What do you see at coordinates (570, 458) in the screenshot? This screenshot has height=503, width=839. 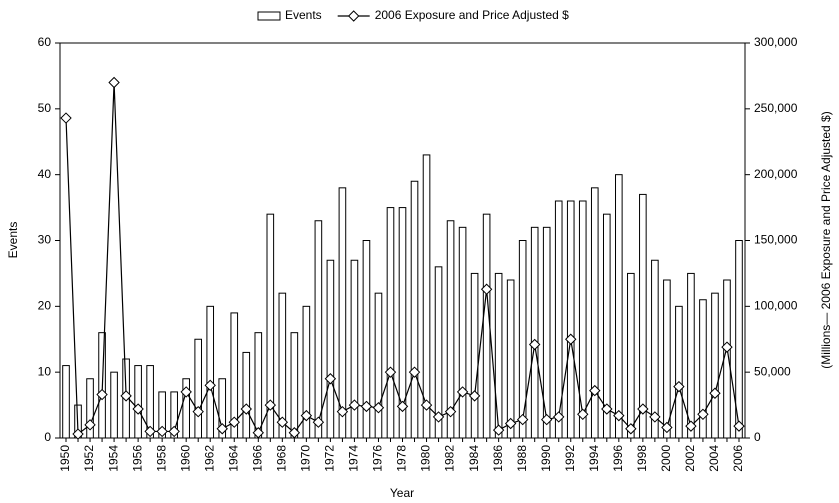 I see `x-tick-label: 1992` at bounding box center [570, 458].